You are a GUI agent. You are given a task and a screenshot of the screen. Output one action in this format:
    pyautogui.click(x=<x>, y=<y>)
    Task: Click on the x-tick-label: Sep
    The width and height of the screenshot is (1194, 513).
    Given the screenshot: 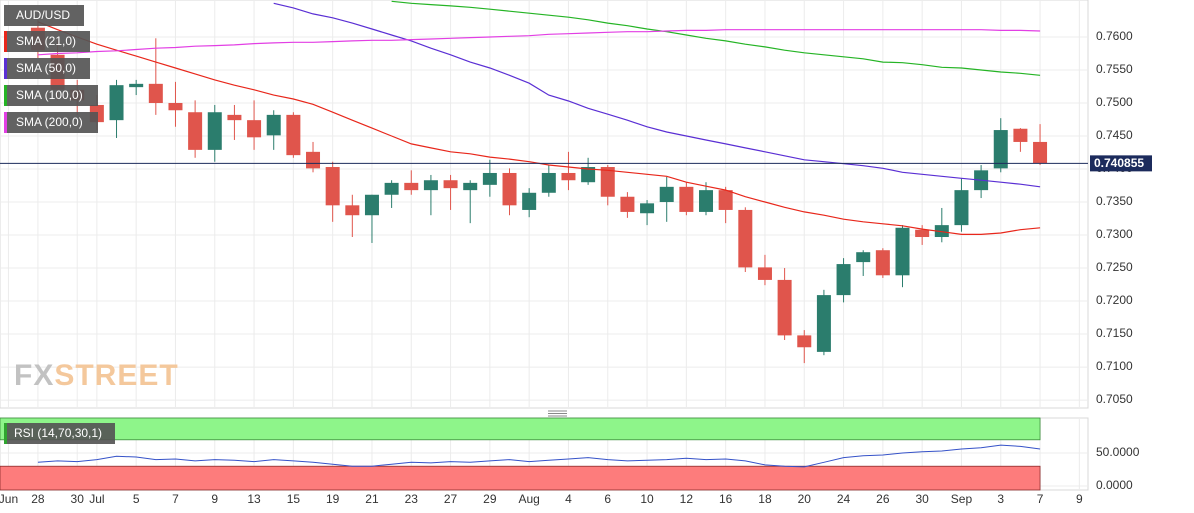 What is the action you would take?
    pyautogui.click(x=962, y=499)
    